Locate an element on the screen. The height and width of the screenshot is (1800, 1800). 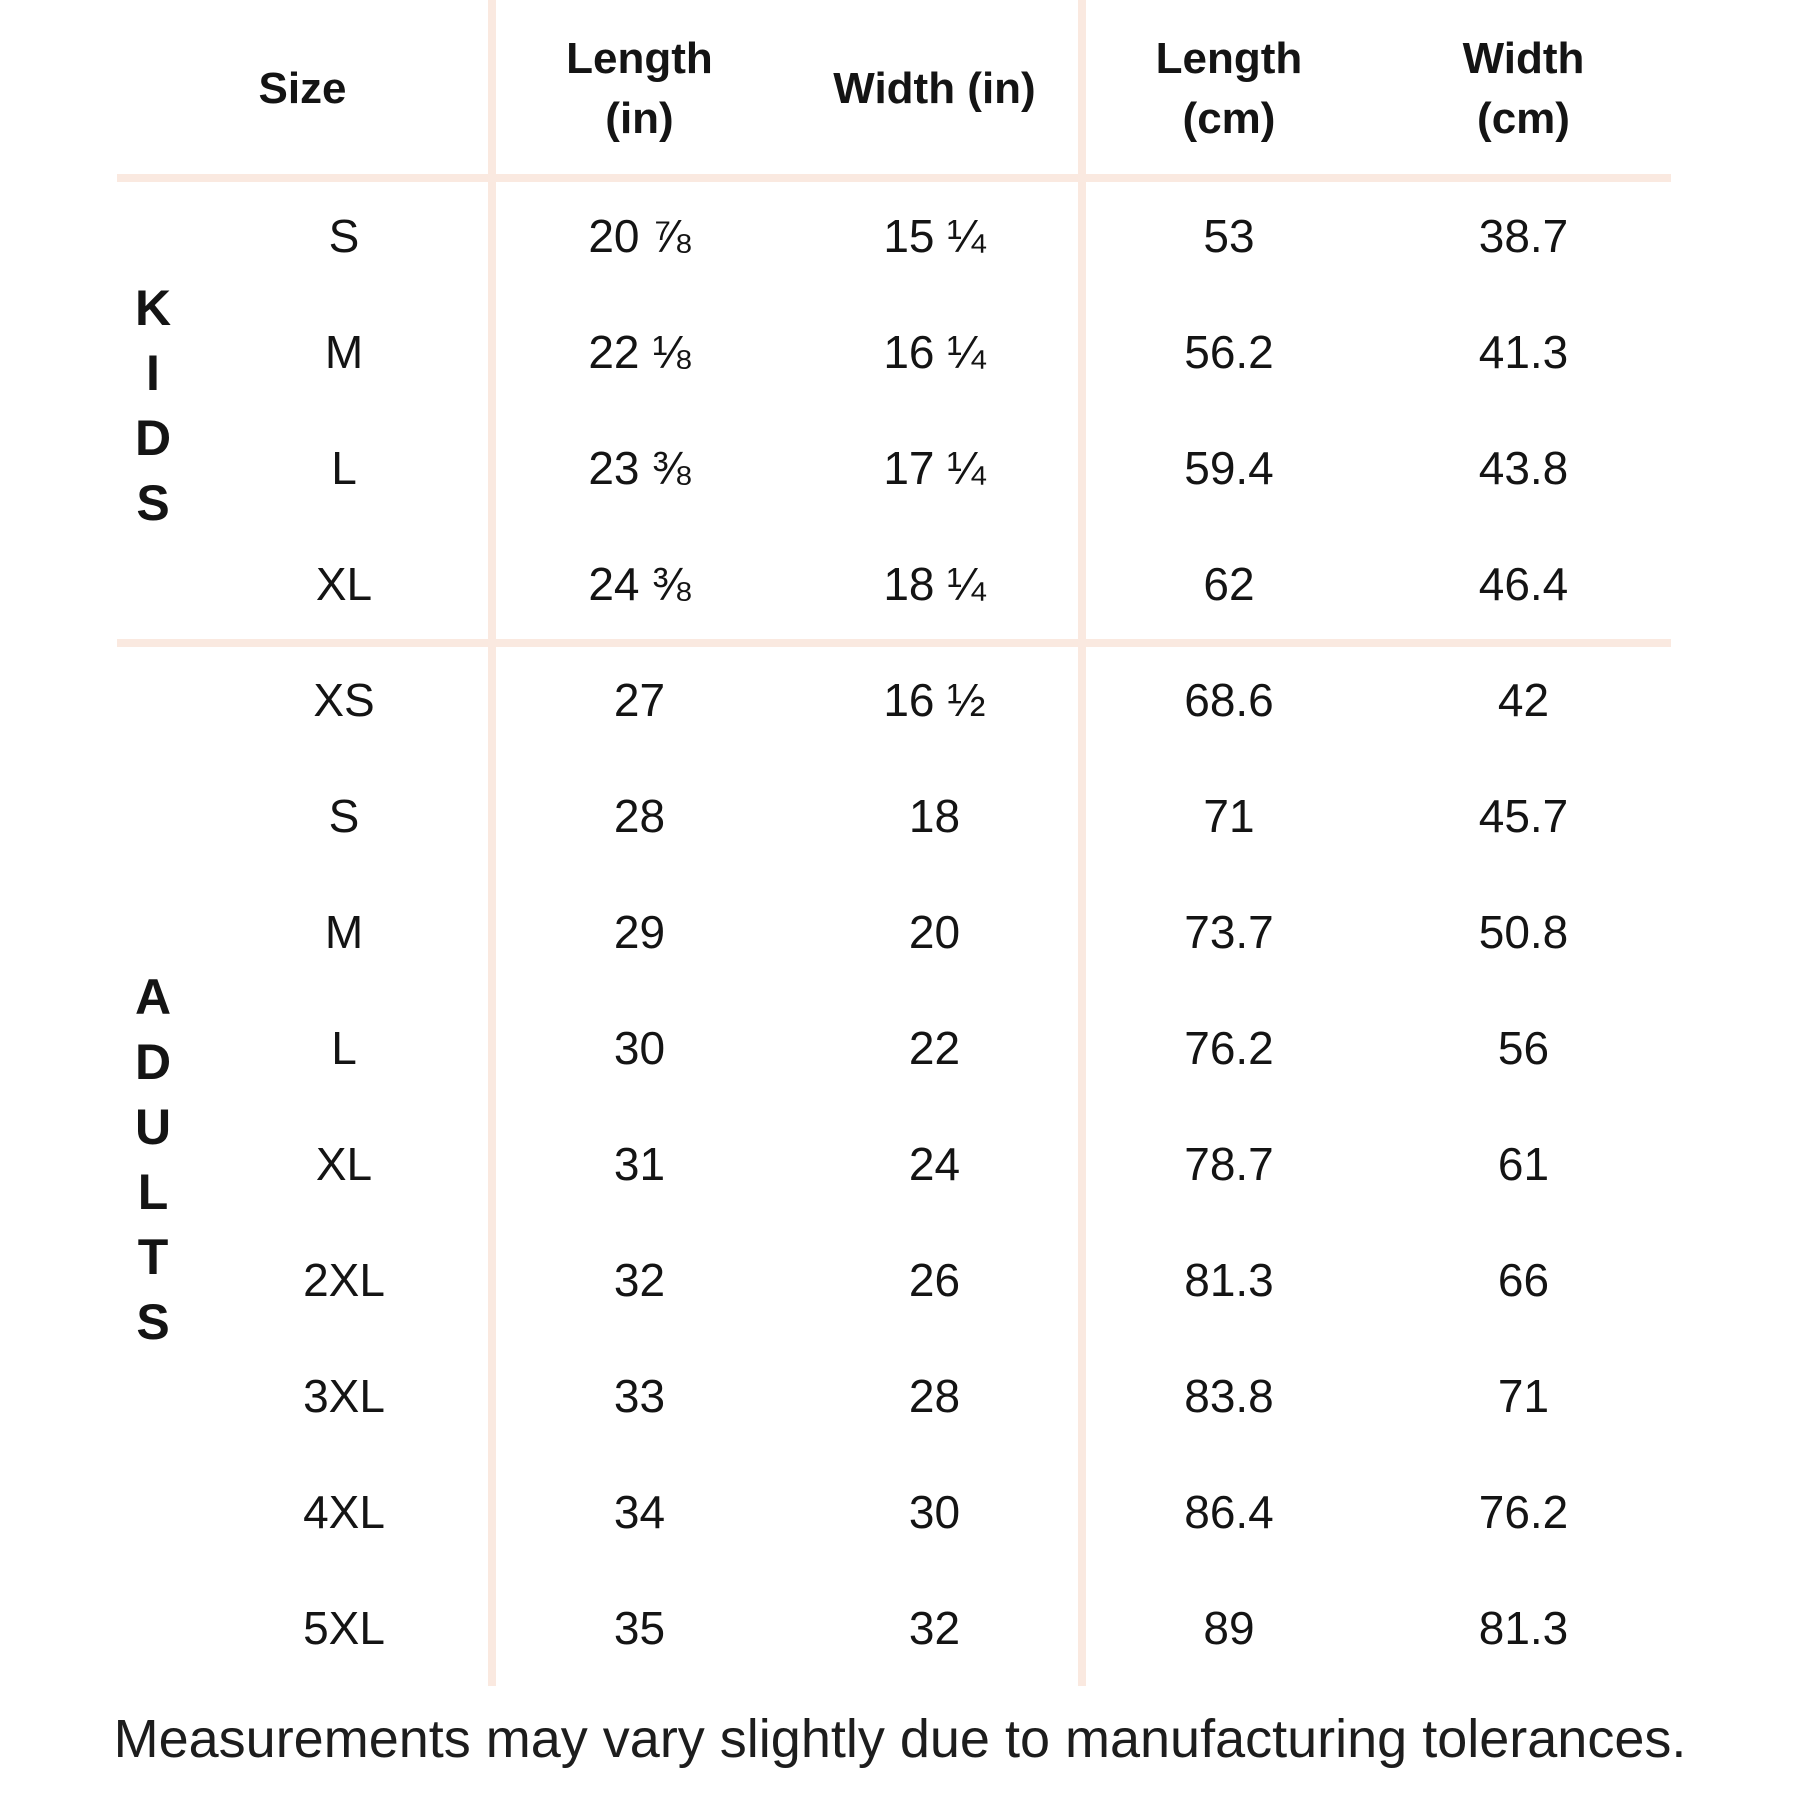
length-in-cell: 28 is located at coordinates (639, 816).